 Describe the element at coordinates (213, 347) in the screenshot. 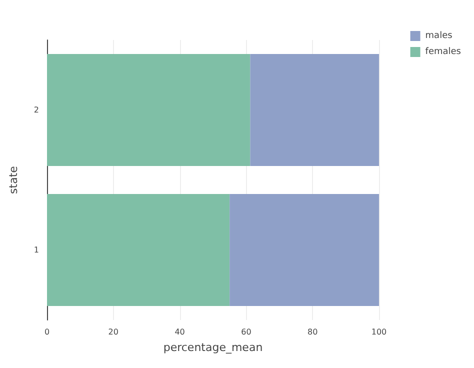

I see `x-axis-title: percentage_mean` at that location.